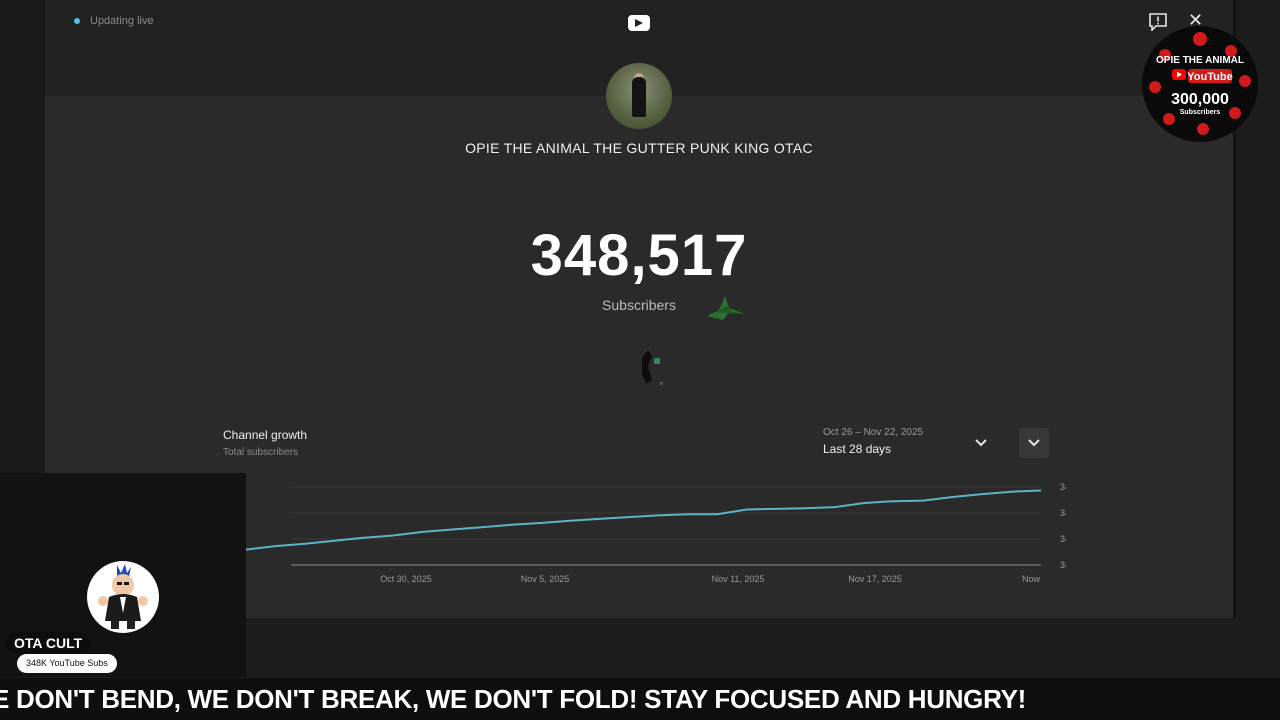 The width and height of the screenshot is (1280, 720). What do you see at coordinates (652, 367) in the screenshot?
I see `glitch-figure-decoration` at bounding box center [652, 367].